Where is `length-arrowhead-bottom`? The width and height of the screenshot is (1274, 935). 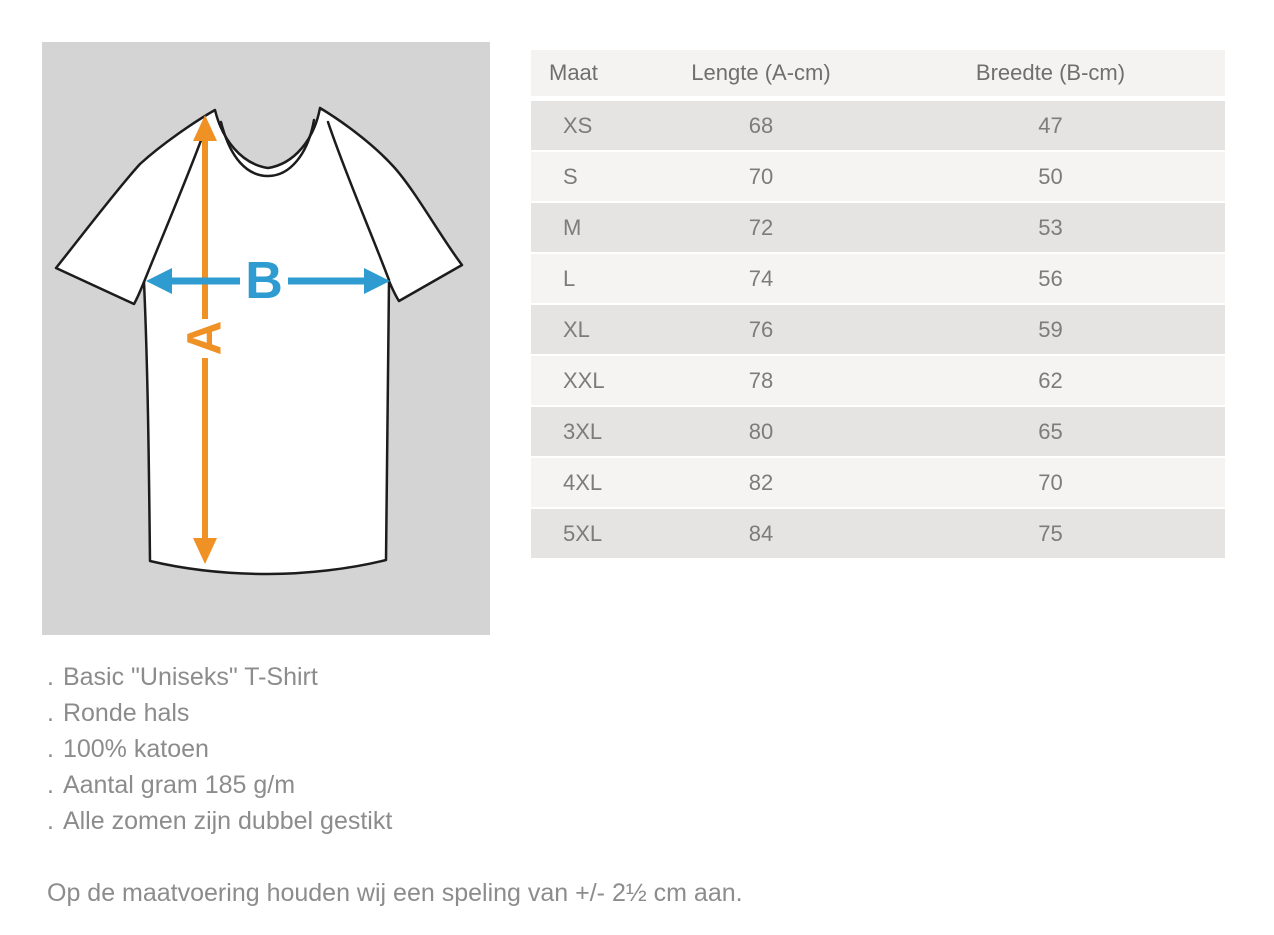 length-arrowhead-bottom is located at coordinates (205, 551).